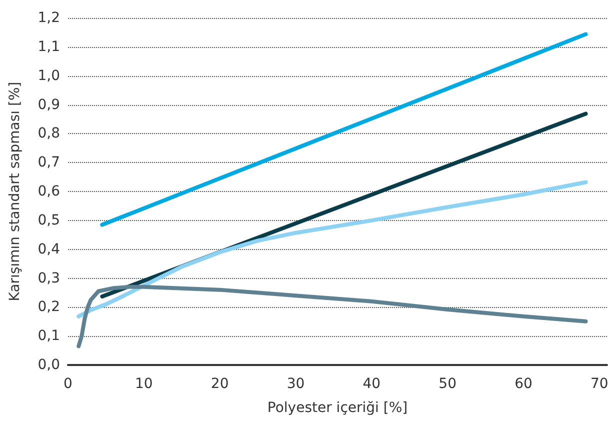 The image size is (613, 425). What do you see at coordinates (49, 365) in the screenshot?
I see `y-tick-label: 0,0` at bounding box center [49, 365].